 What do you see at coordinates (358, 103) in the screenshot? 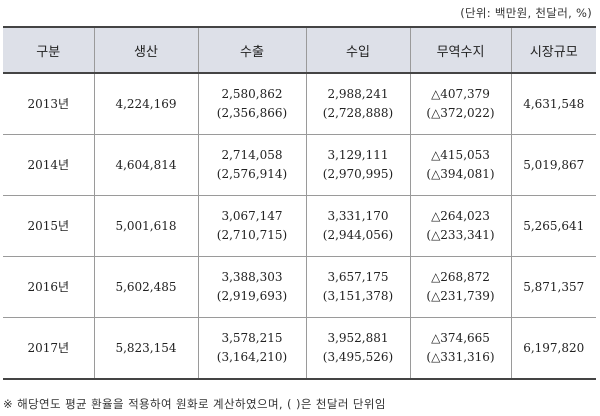
I see `import-cell: 2,988,241 (2,728,888)` at bounding box center [358, 103].